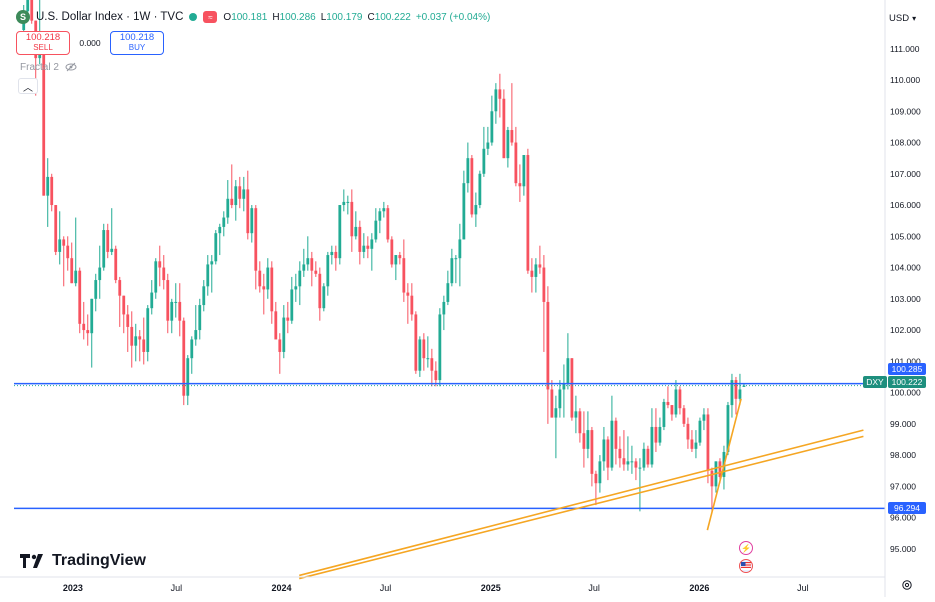  What do you see at coordinates (83, 561) in the screenshot?
I see `tradingview-logo: TradingView` at bounding box center [83, 561].